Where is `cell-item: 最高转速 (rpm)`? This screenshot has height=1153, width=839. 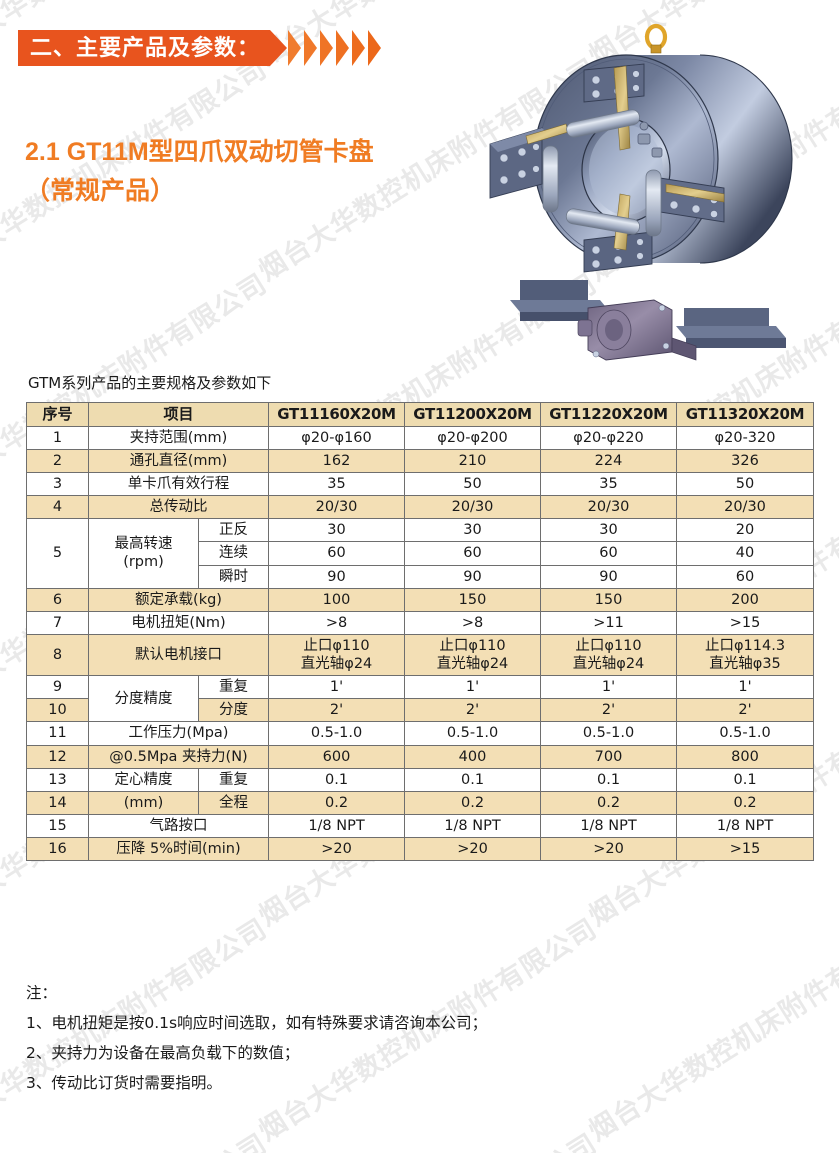
cell-item: 最高转速 (rpm) is located at coordinates (143, 553).